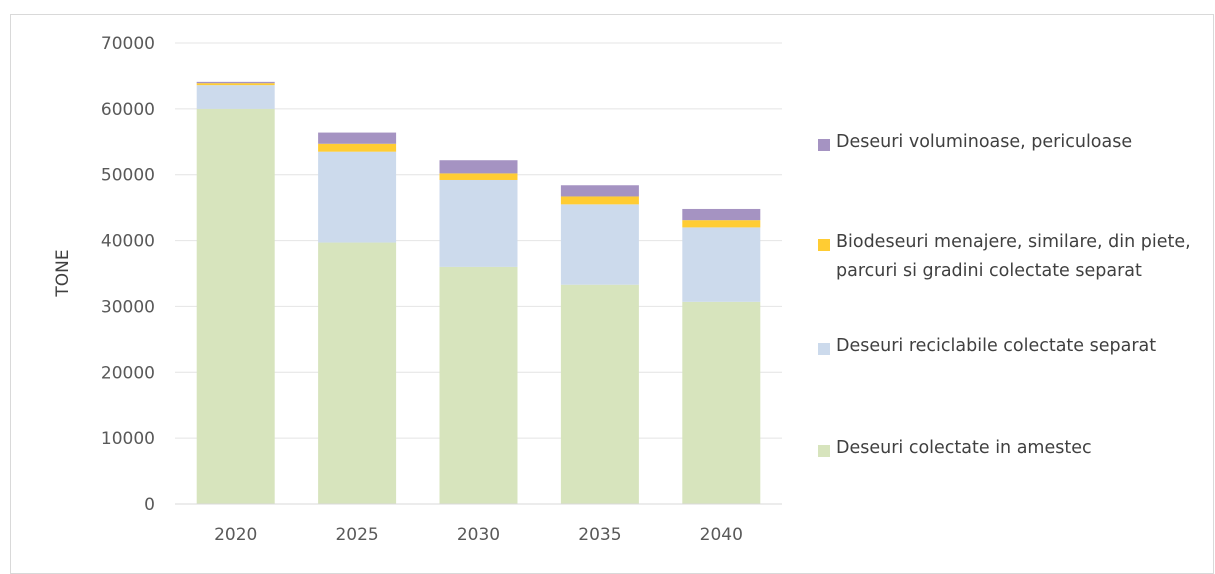  I want to click on y-tick-label: 50000, so click(128, 176).